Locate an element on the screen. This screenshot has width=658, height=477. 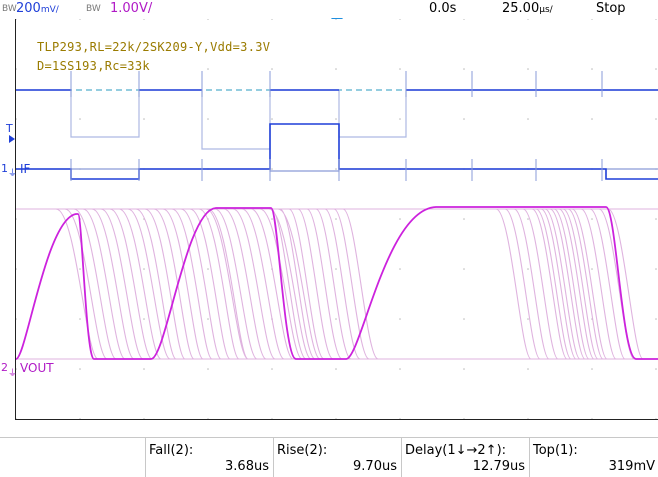
time-per-div: 25.00µs/ is located at coordinates (527, 8).